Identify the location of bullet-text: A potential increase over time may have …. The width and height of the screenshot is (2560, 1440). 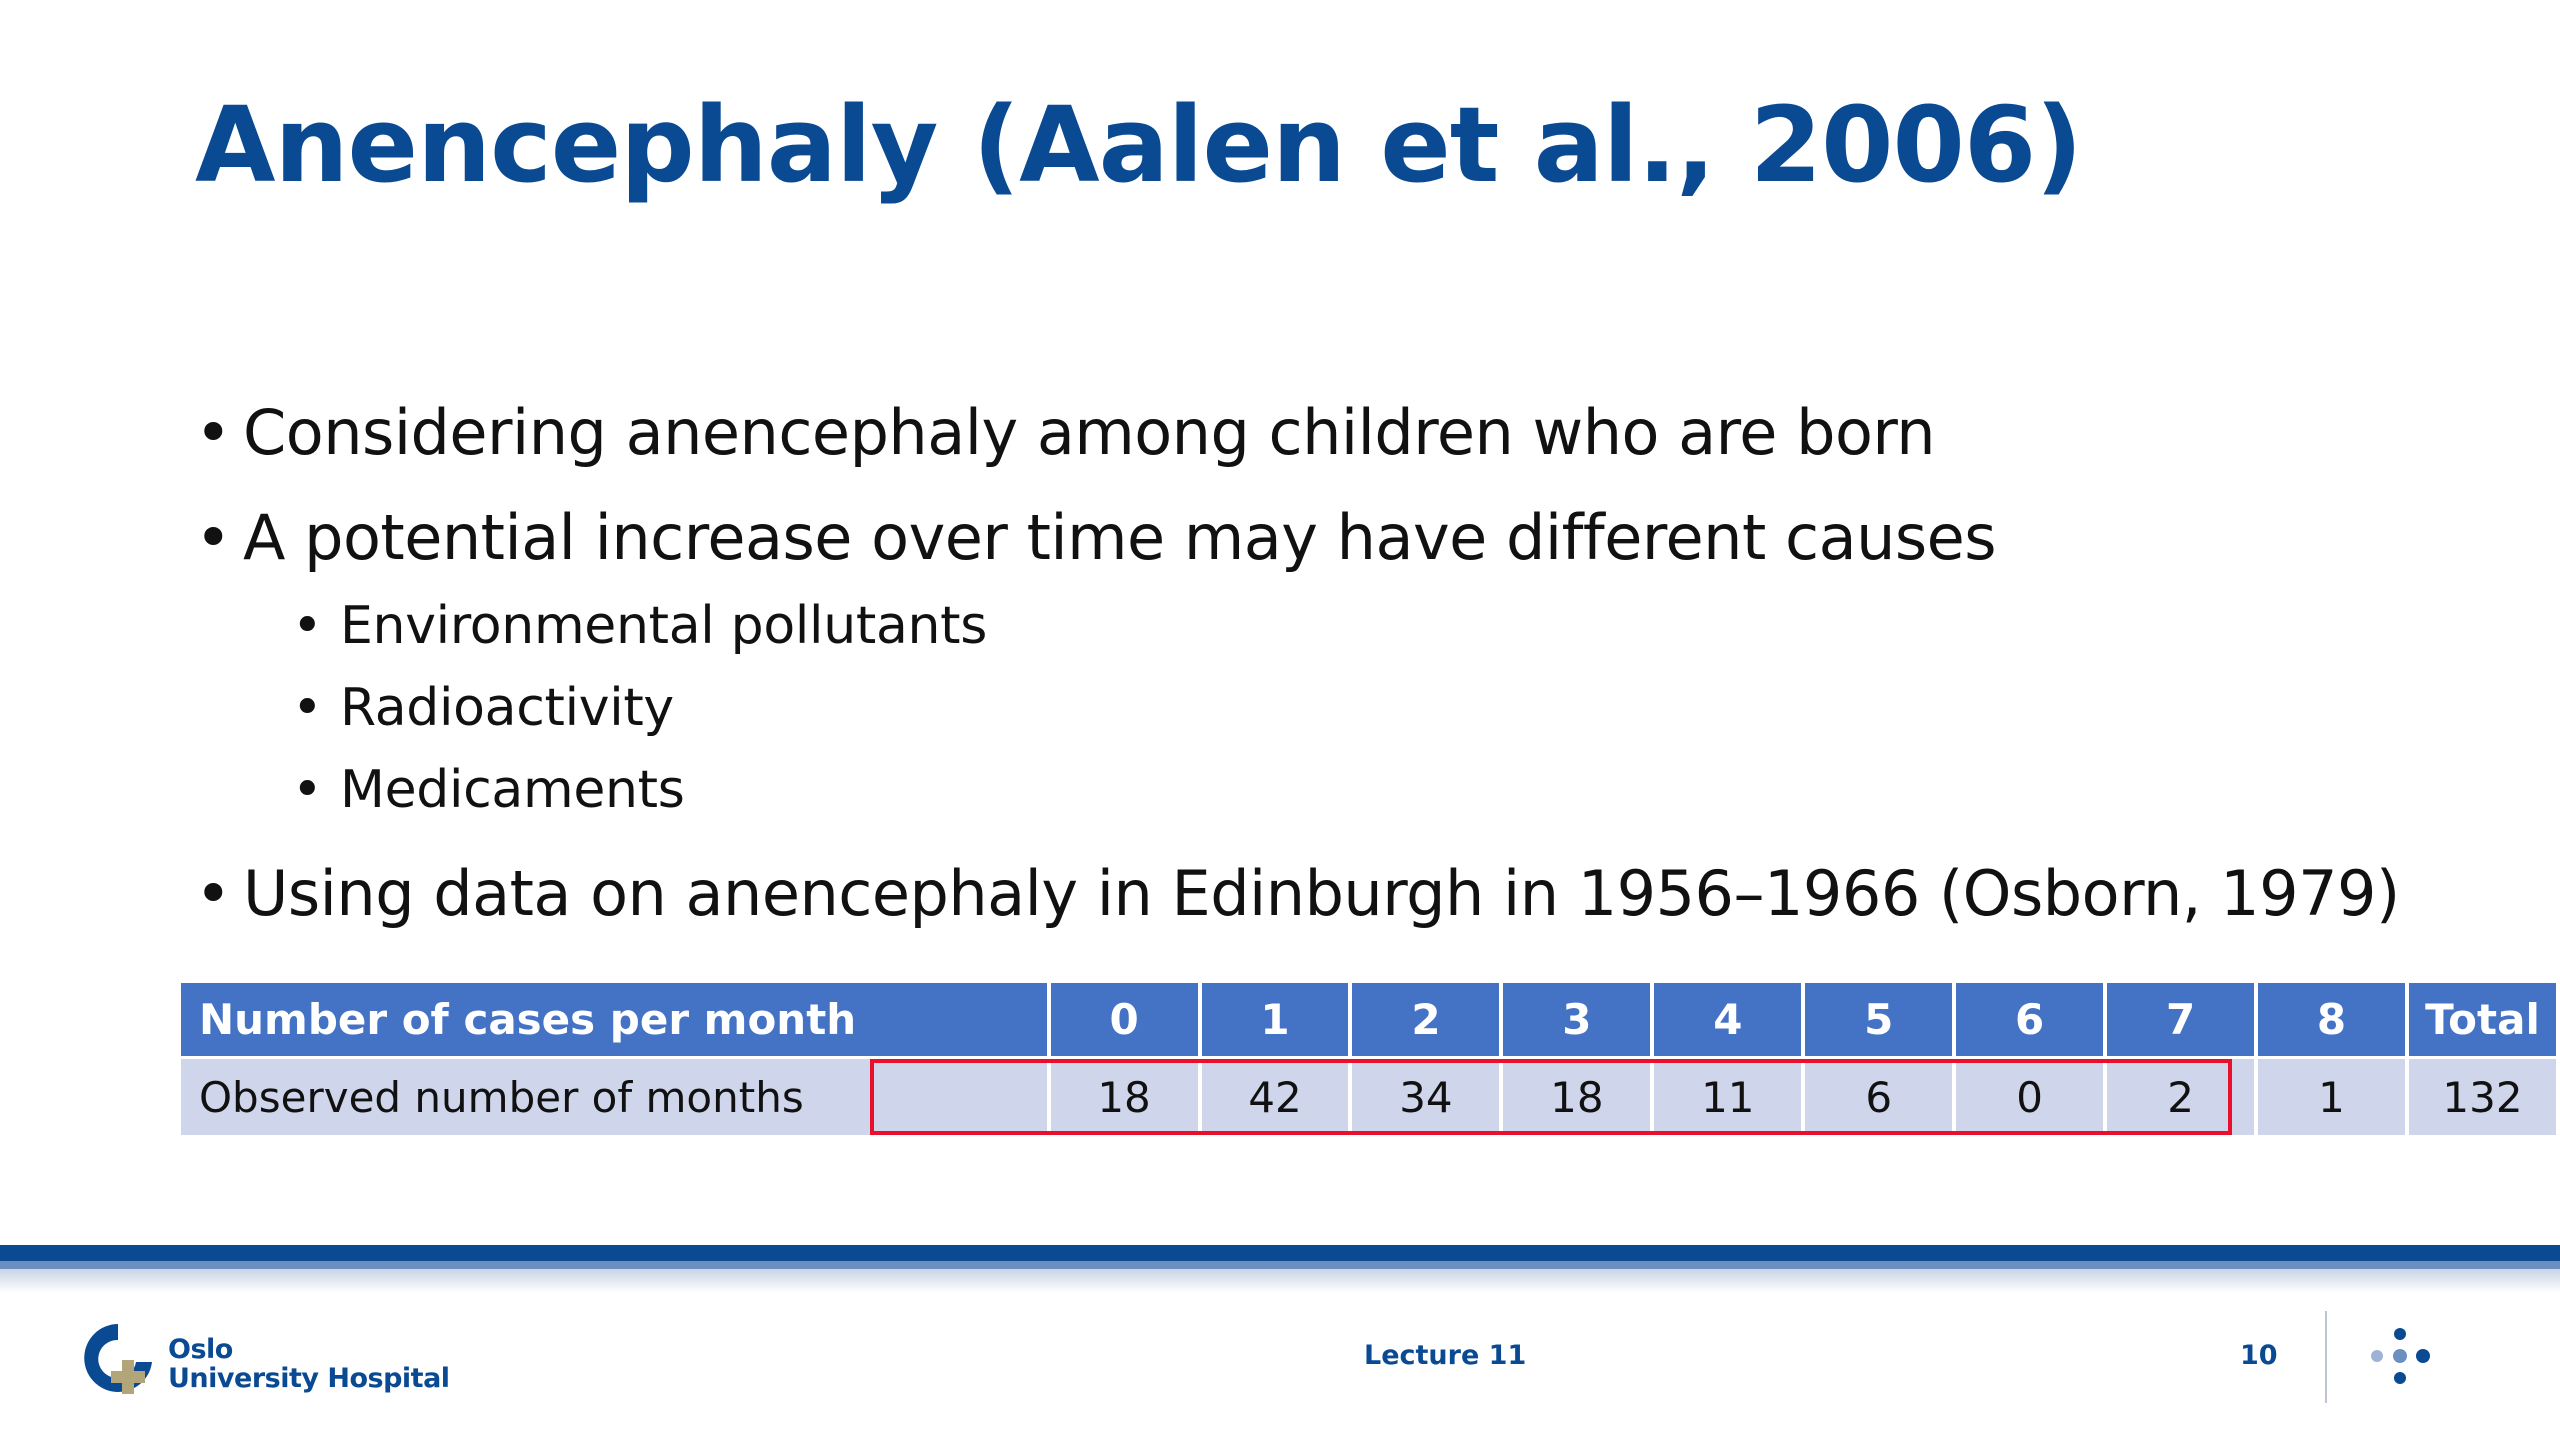
(1120, 537).